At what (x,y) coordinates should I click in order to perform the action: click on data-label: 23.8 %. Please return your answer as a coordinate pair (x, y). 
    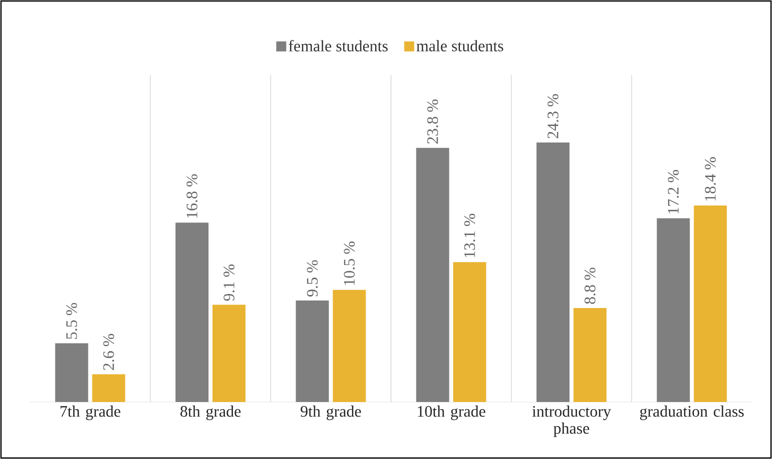
    Looking at the image, I should click on (432, 122).